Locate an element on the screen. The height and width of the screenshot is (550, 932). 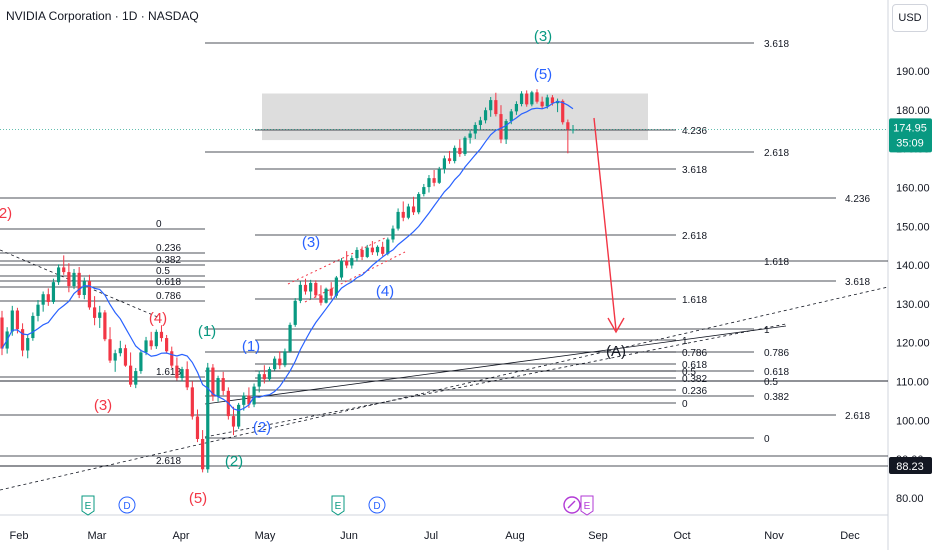
split-icon is located at coordinates (572, 505).